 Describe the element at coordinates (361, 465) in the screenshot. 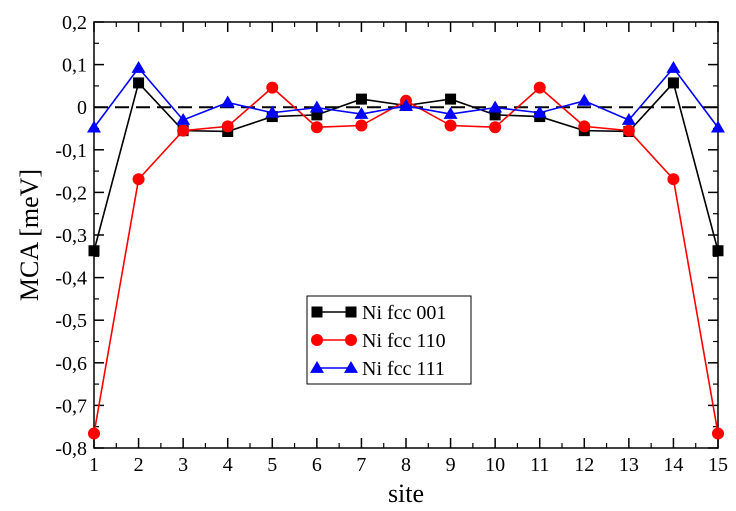

I see `x-tick-label: 7` at that location.